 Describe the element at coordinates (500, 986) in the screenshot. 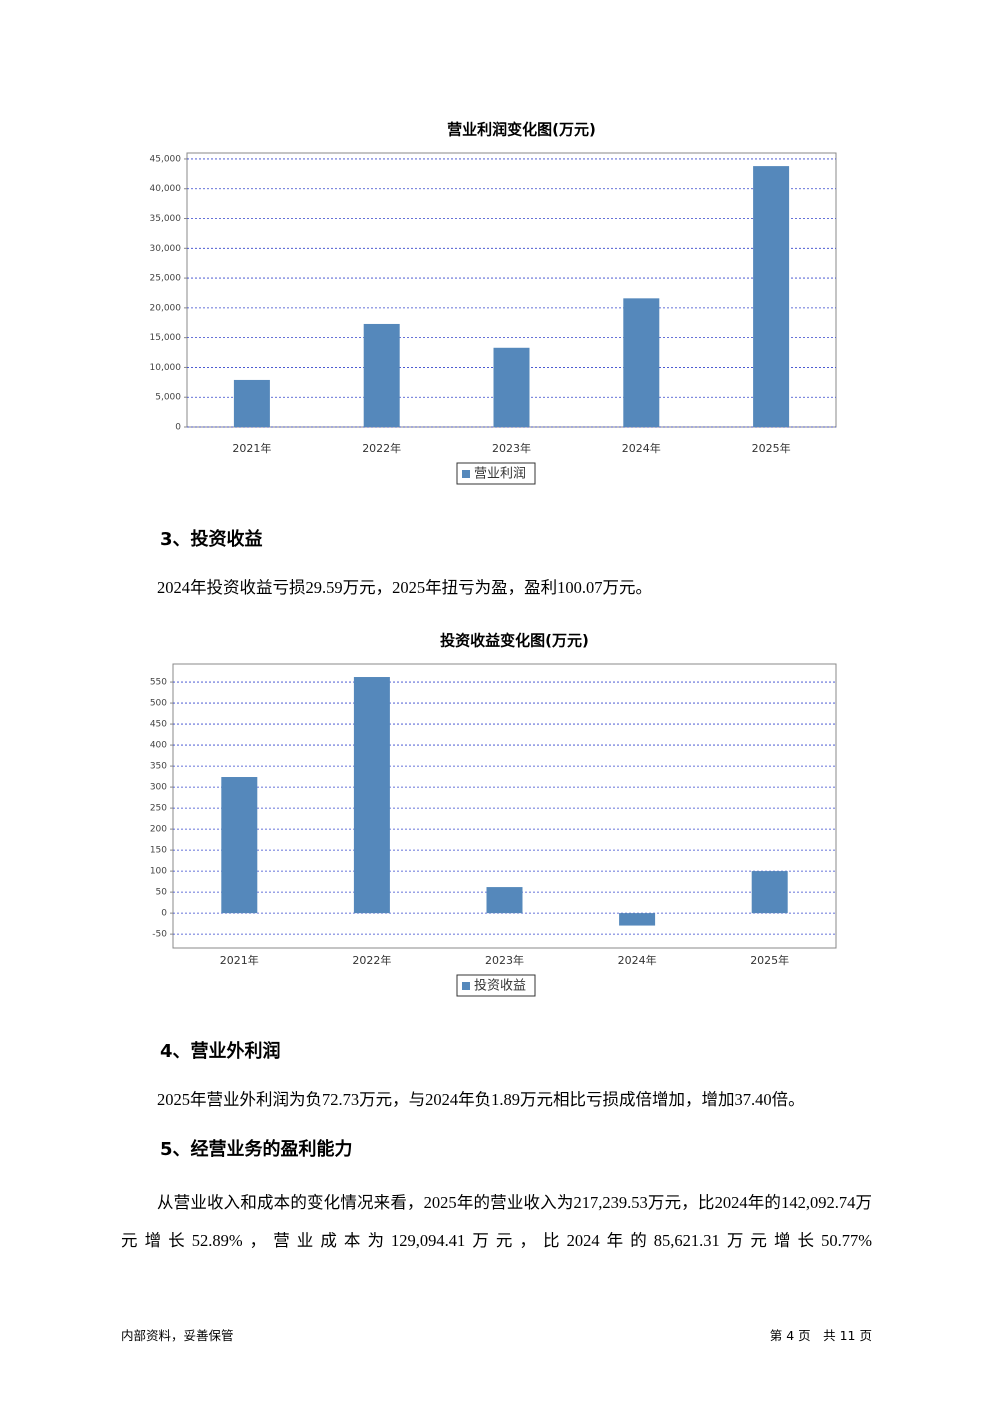

I see `legend-label: 投资收益` at that location.